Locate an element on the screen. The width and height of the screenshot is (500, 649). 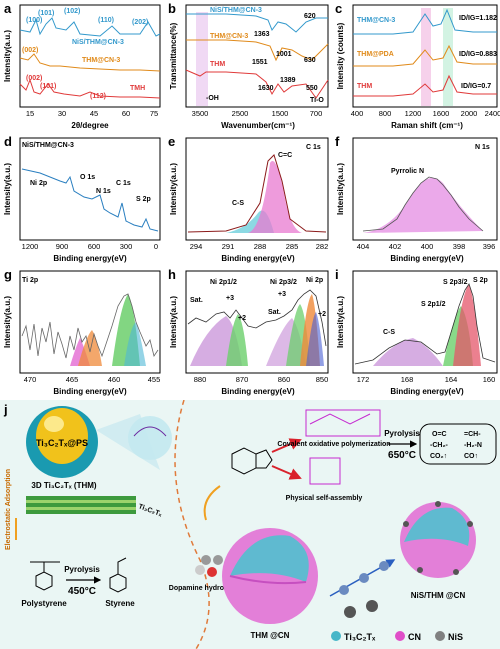
svg-text: 160 is located at coordinates (489, 379).